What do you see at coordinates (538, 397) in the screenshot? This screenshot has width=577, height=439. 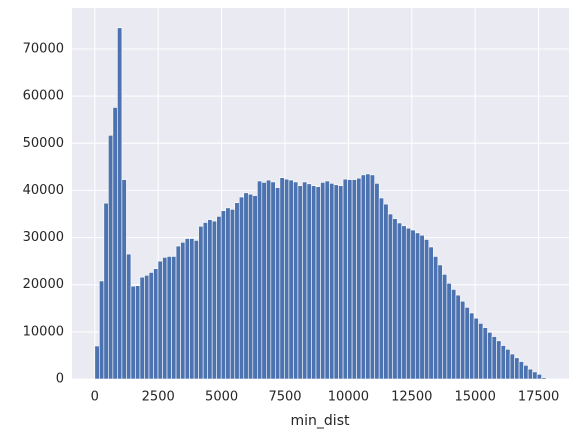 I see `x-tick-label: 17500` at bounding box center [538, 397].